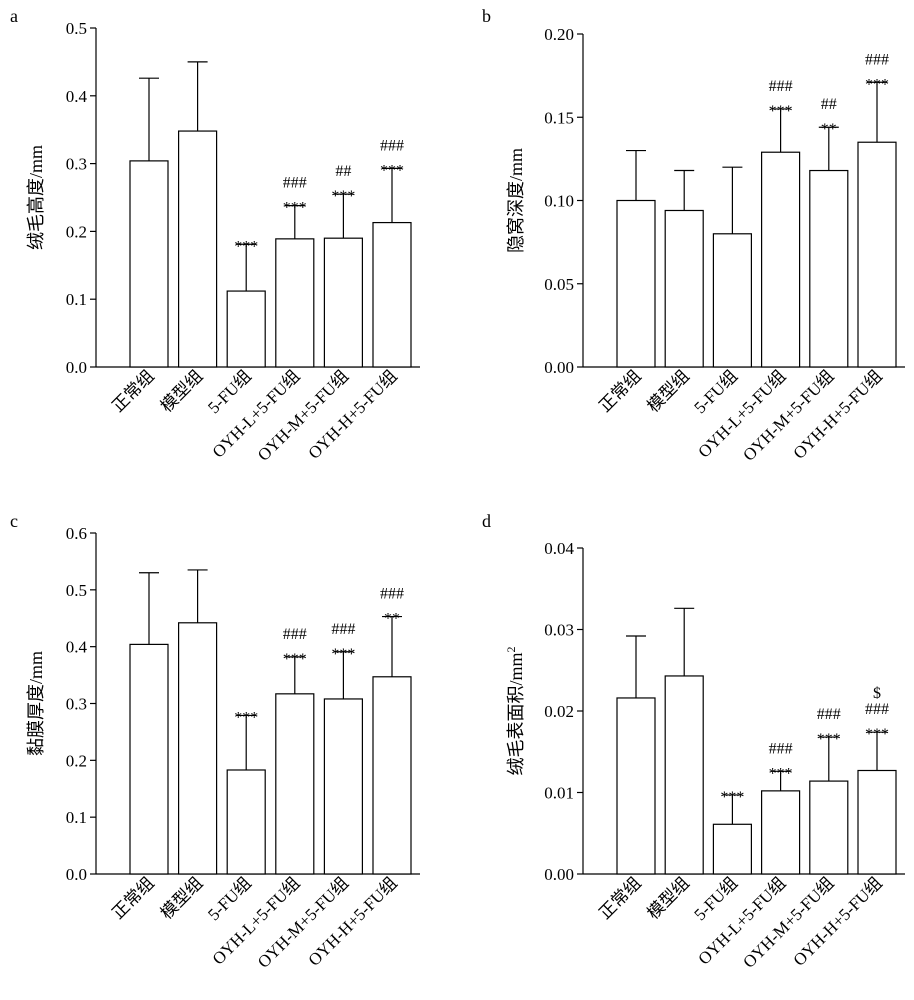 The width and height of the screenshot is (914, 1000). I want to click on panel-letter: d, so click(486, 521).